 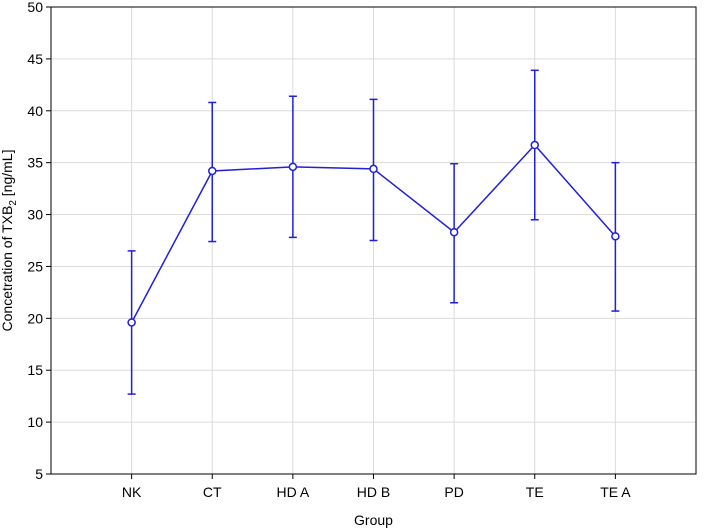 I want to click on y-tick-label: 35, so click(x=35, y=163).